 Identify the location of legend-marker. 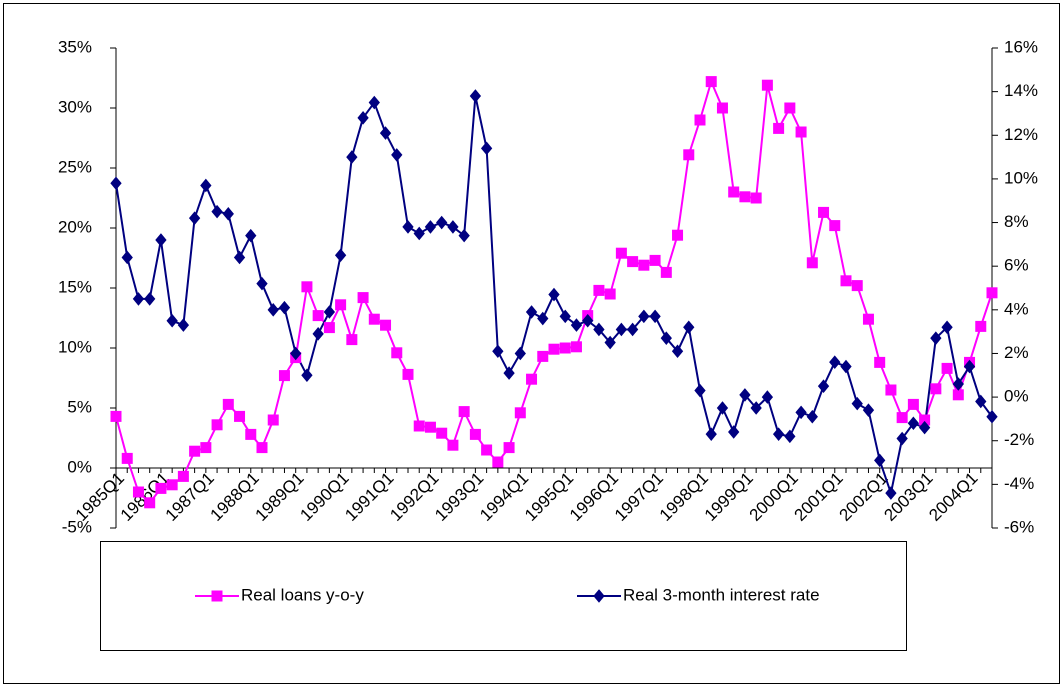
(599, 596).